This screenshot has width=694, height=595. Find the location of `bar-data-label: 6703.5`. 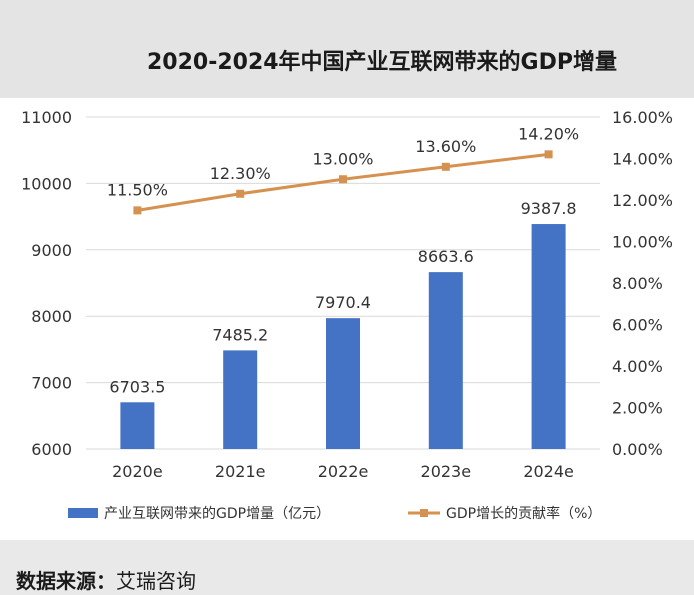

bar-data-label: 6703.5 is located at coordinates (137, 386).